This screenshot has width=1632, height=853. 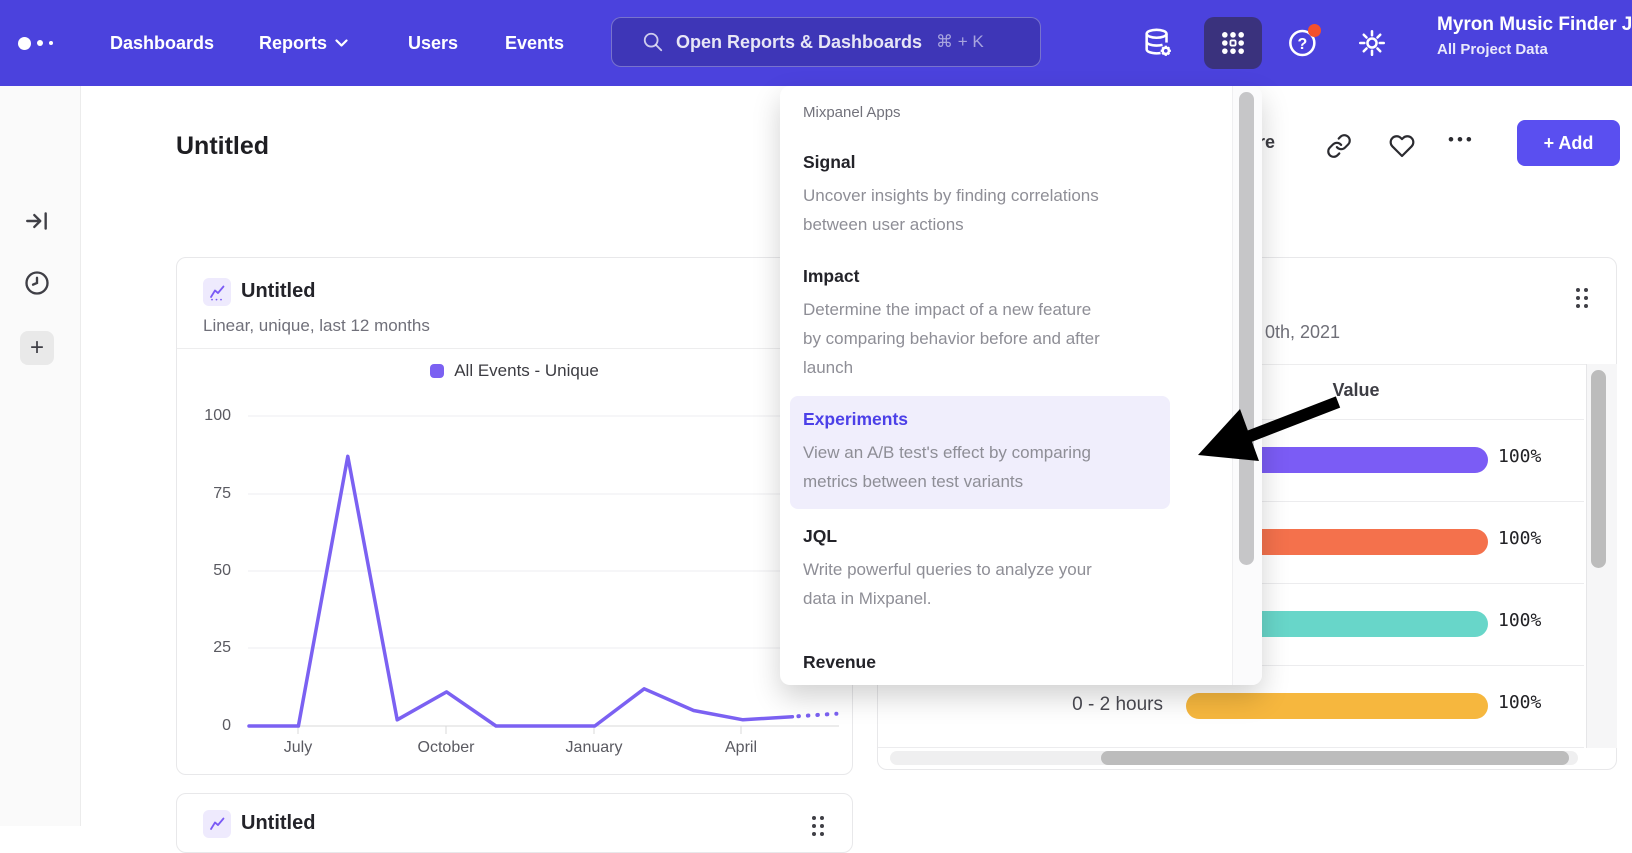 I want to click on database-gear-icon, so click(x=1158, y=42).